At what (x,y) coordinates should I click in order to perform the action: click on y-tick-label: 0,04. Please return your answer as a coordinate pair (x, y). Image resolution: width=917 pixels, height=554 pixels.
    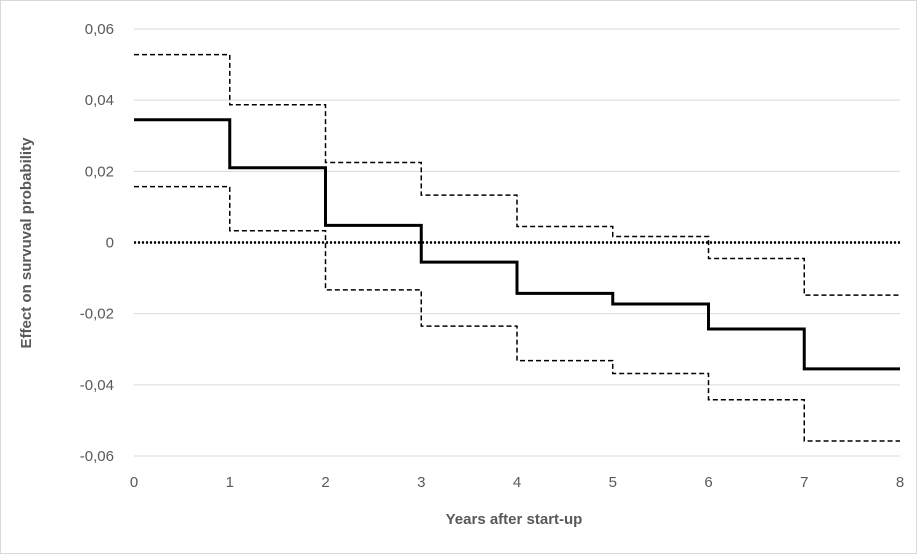
    Looking at the image, I should click on (99, 100).